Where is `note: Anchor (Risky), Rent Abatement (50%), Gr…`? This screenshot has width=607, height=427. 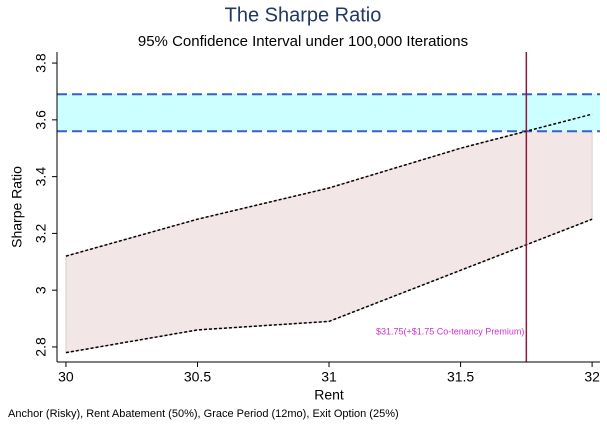
note: Anchor (Risky), Rent Abatement (50%), Gr… is located at coordinates (203, 414).